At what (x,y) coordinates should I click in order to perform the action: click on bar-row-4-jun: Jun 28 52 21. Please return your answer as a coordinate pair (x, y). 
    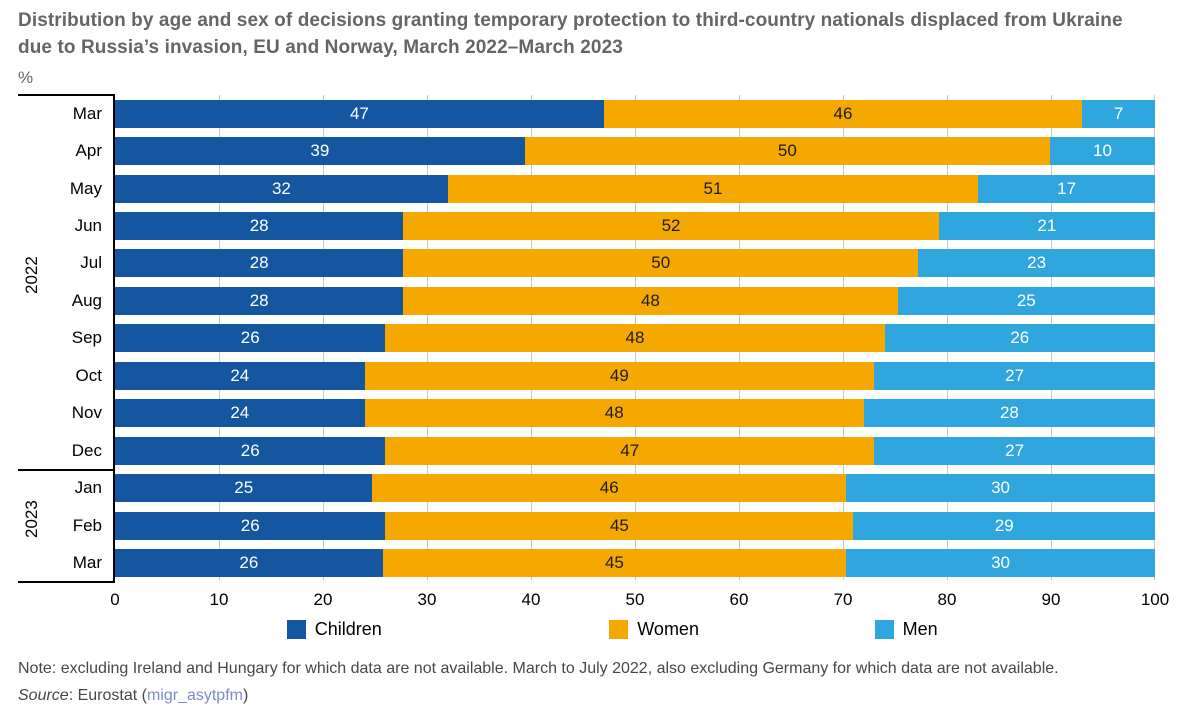
    Looking at the image, I should click on (586, 225).